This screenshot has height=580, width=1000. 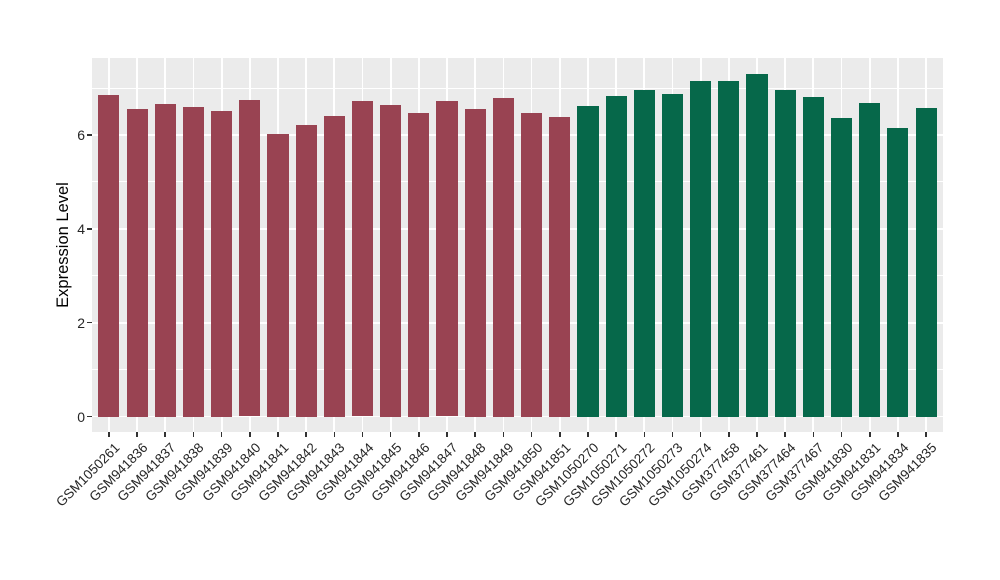 I want to click on y-tick-label: 2, so click(x=81, y=322).